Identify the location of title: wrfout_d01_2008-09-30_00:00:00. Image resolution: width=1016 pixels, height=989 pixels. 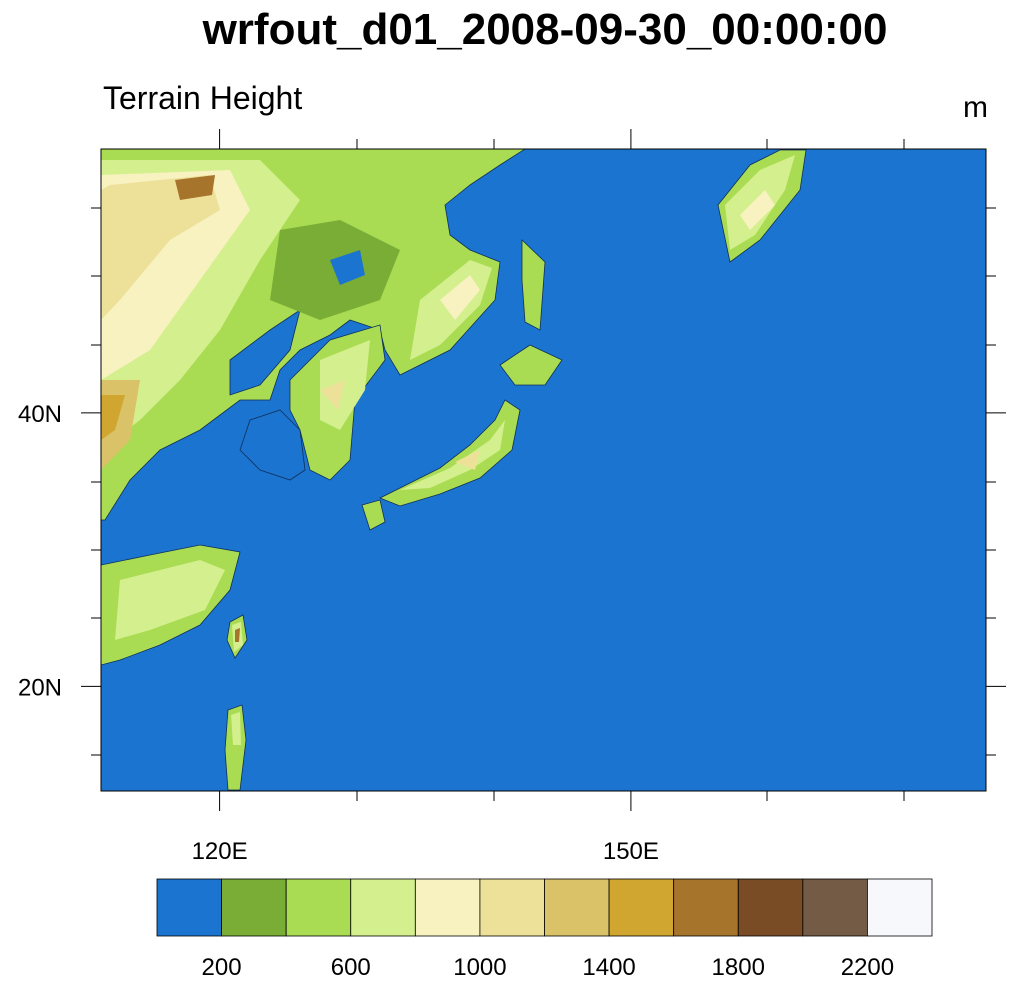
(545, 29).